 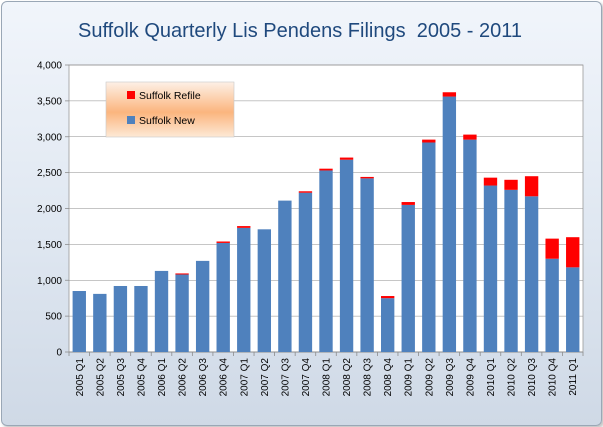 What do you see at coordinates (131, 95) in the screenshot?
I see `legend-swatch-refile` at bounding box center [131, 95].